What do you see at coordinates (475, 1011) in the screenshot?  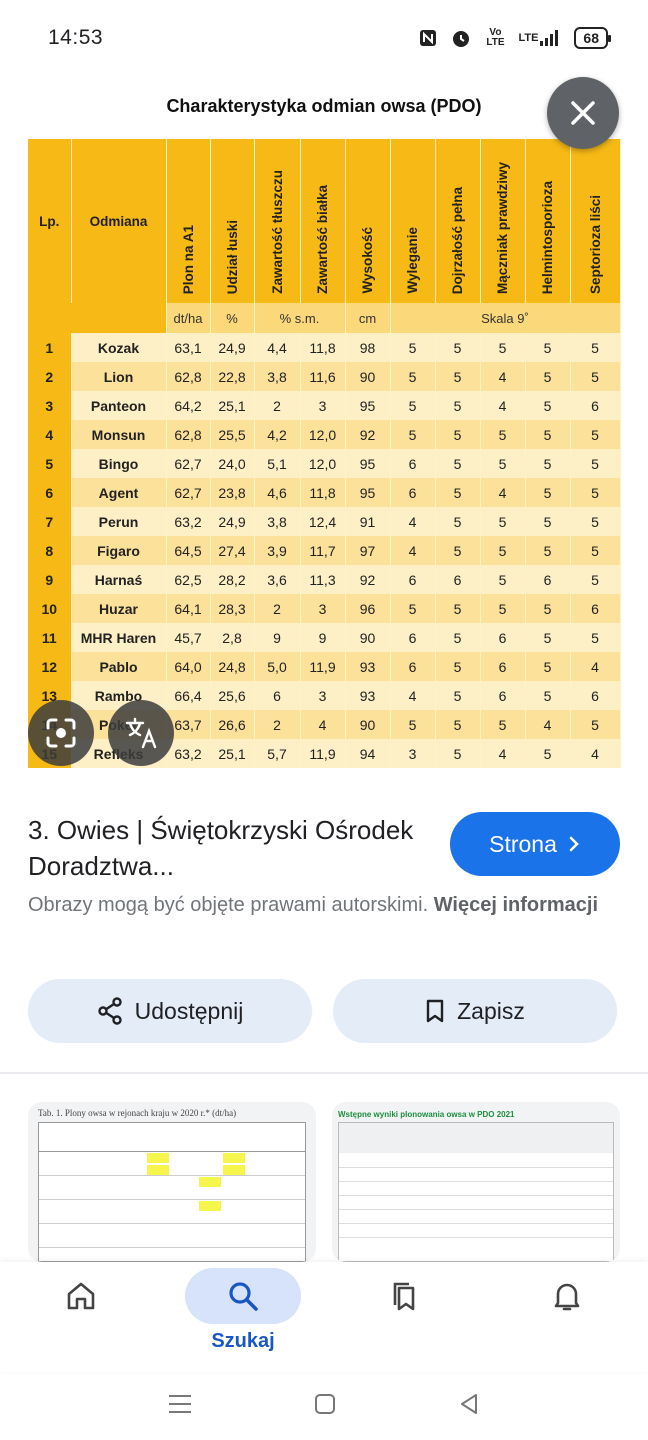 I see `save-button: Zapisz` at bounding box center [475, 1011].